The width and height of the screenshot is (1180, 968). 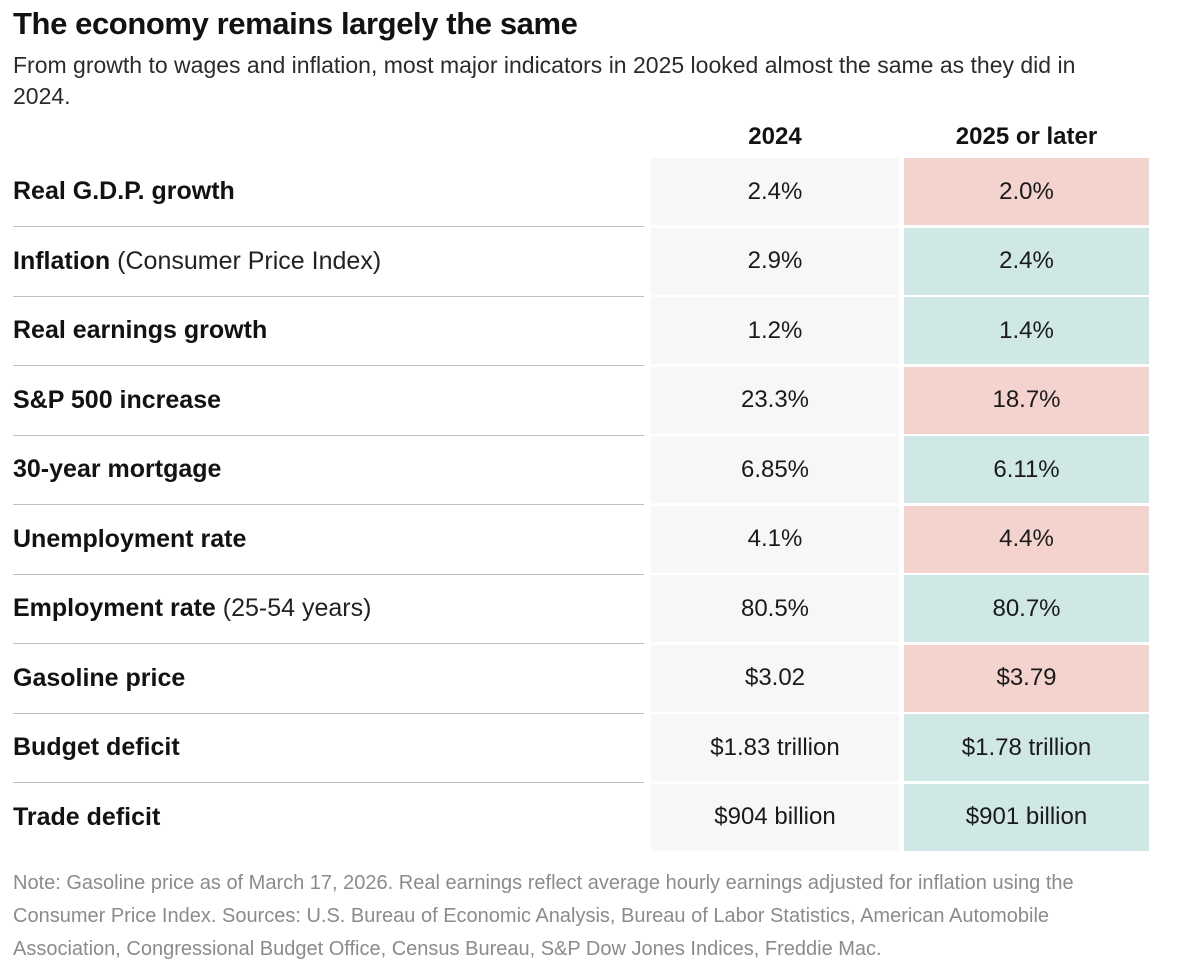 I want to click on table-row: S&P 500 increase 23.3% 18.7%, so click(x=581, y=401).